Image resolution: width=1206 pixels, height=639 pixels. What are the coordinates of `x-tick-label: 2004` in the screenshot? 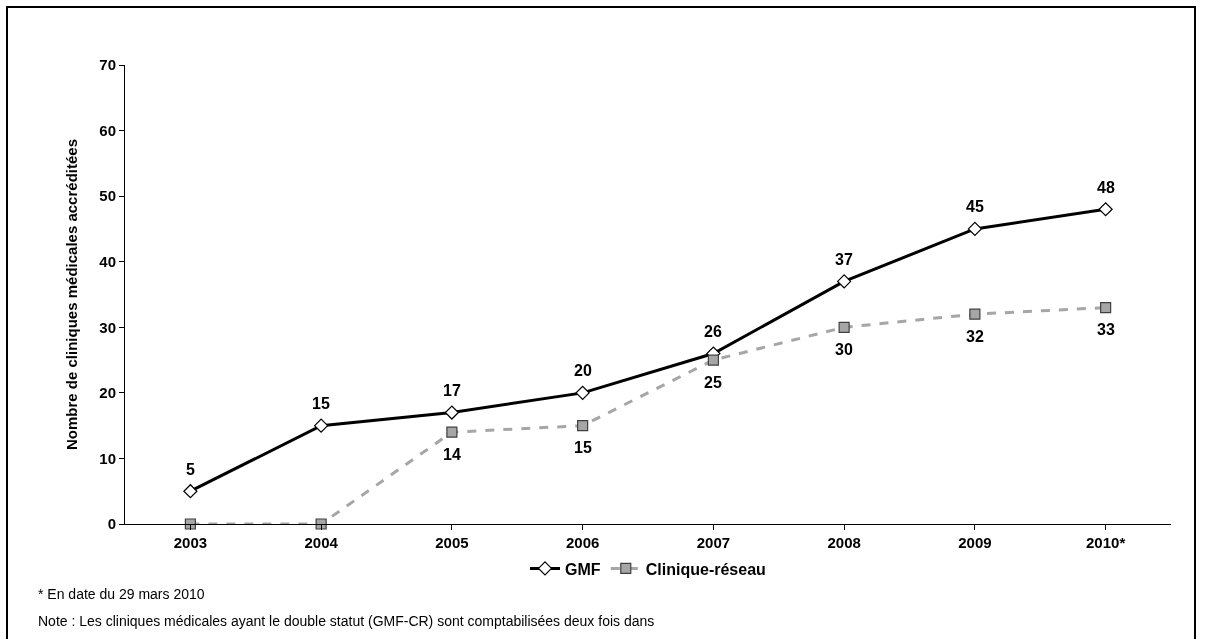 It's located at (321, 542).